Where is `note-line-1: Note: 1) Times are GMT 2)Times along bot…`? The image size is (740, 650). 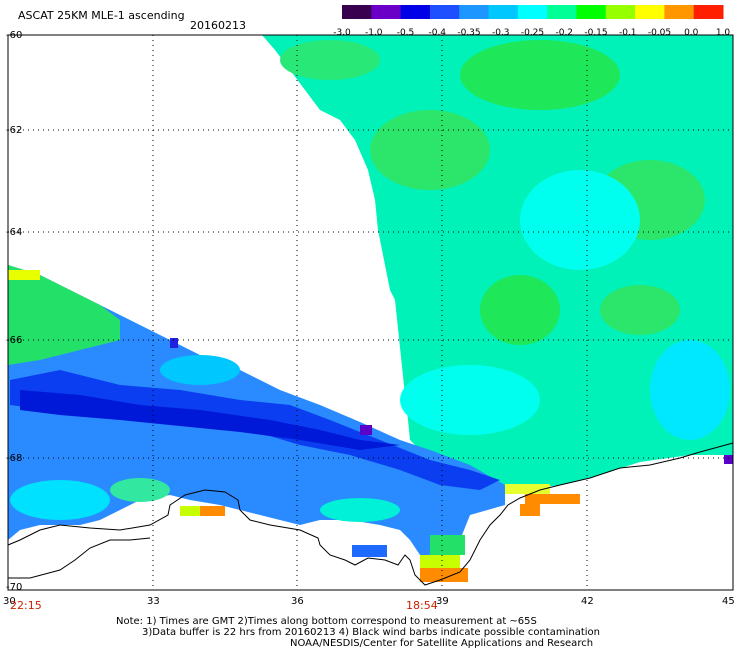 note-line-1: Note: 1) Times are GMT 2)Times along bot… is located at coordinates (326, 621).